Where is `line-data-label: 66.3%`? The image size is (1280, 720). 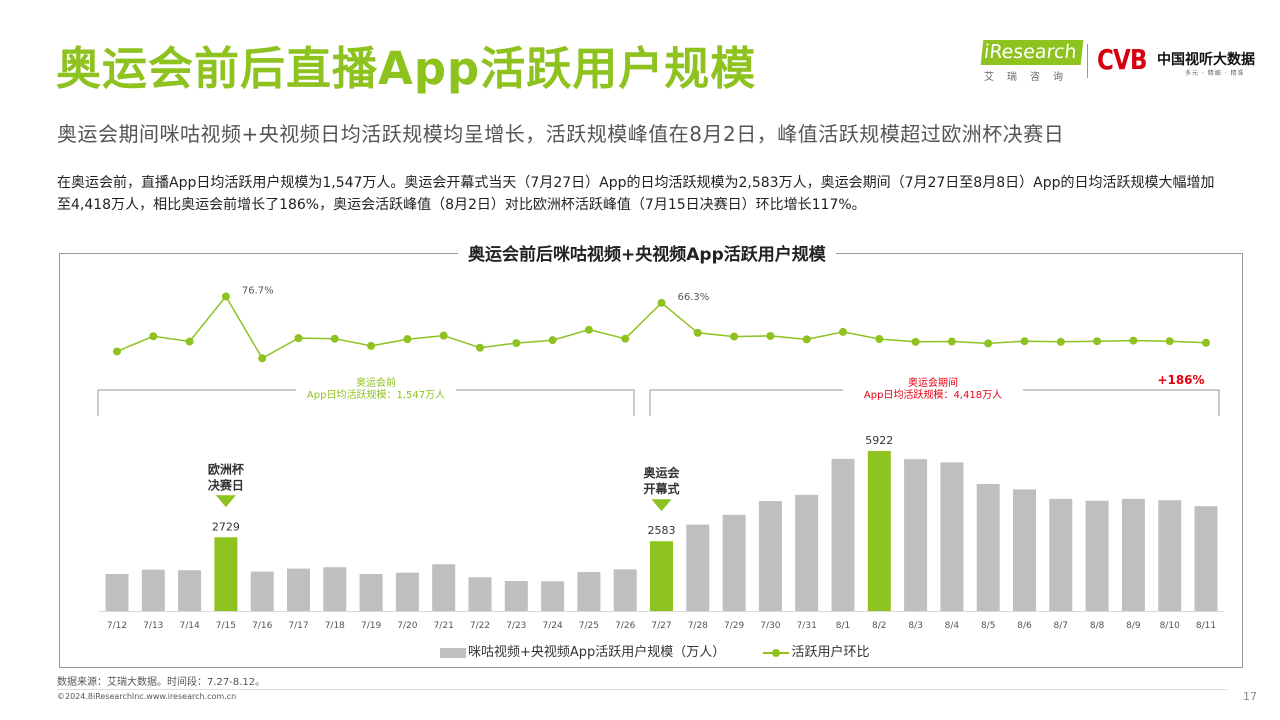
line-data-label: 66.3% is located at coordinates (694, 297).